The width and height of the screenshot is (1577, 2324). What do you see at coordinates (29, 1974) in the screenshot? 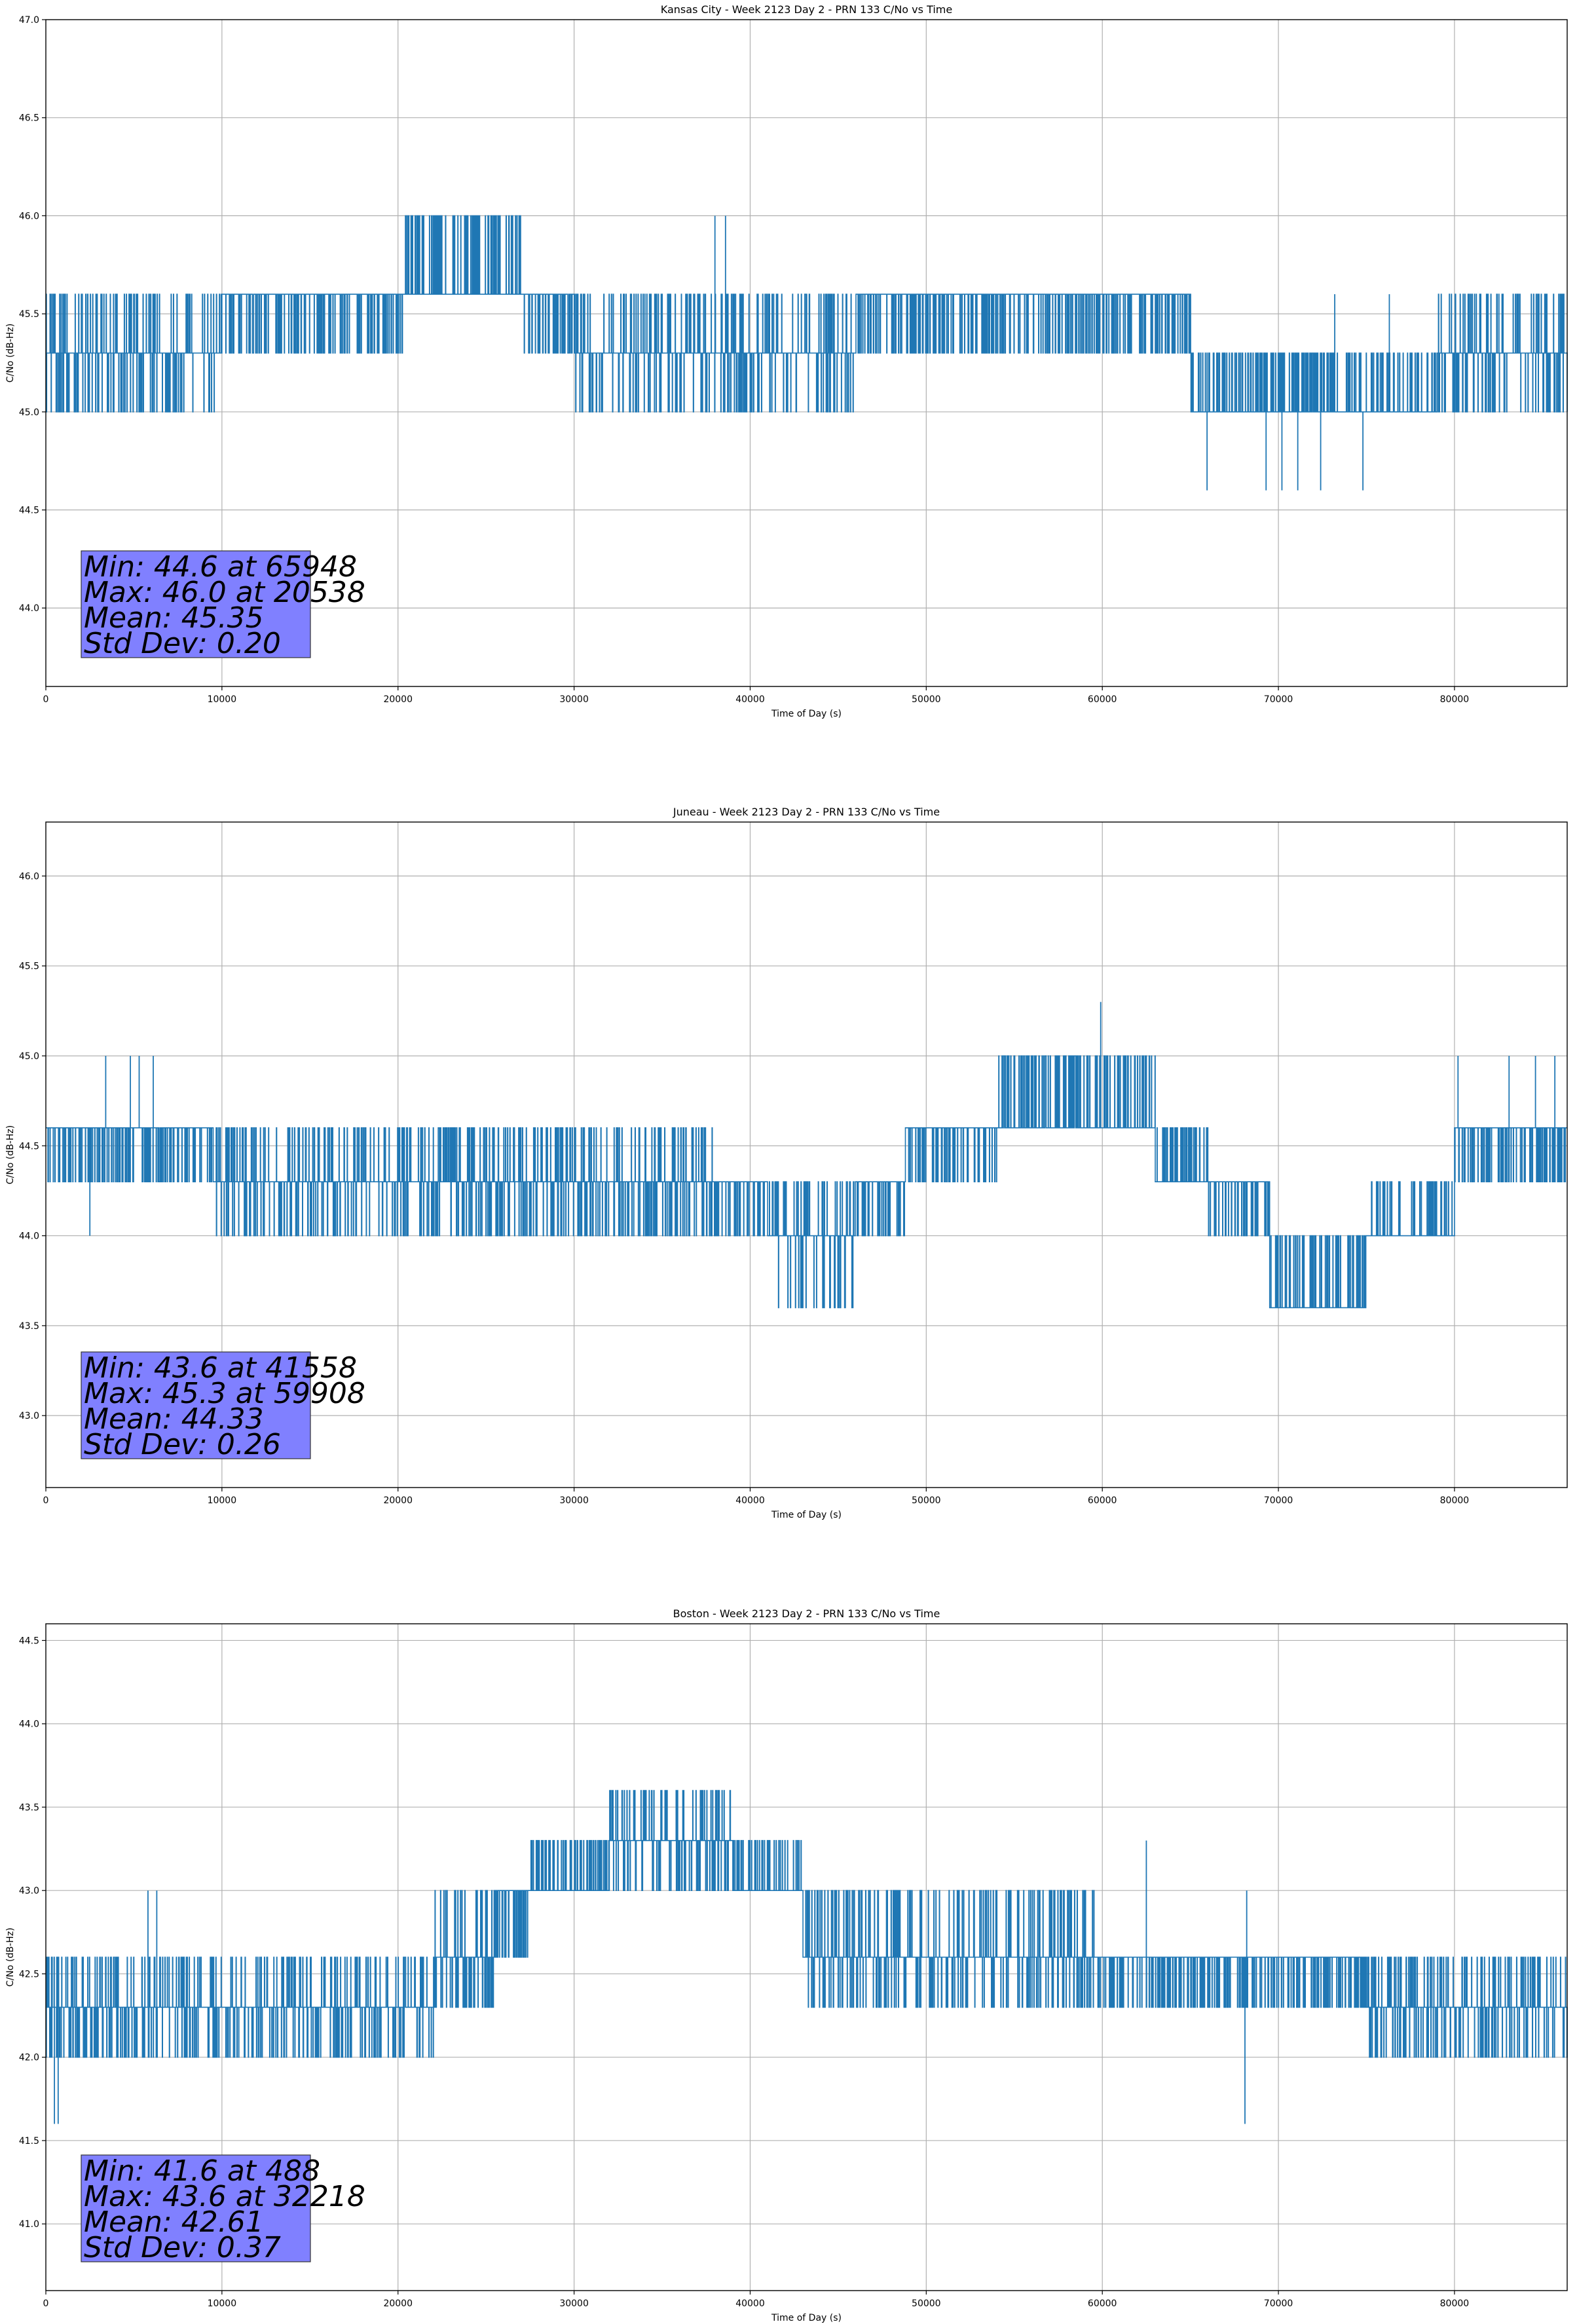
I see `y-tick-label: 42.5` at bounding box center [29, 1974].